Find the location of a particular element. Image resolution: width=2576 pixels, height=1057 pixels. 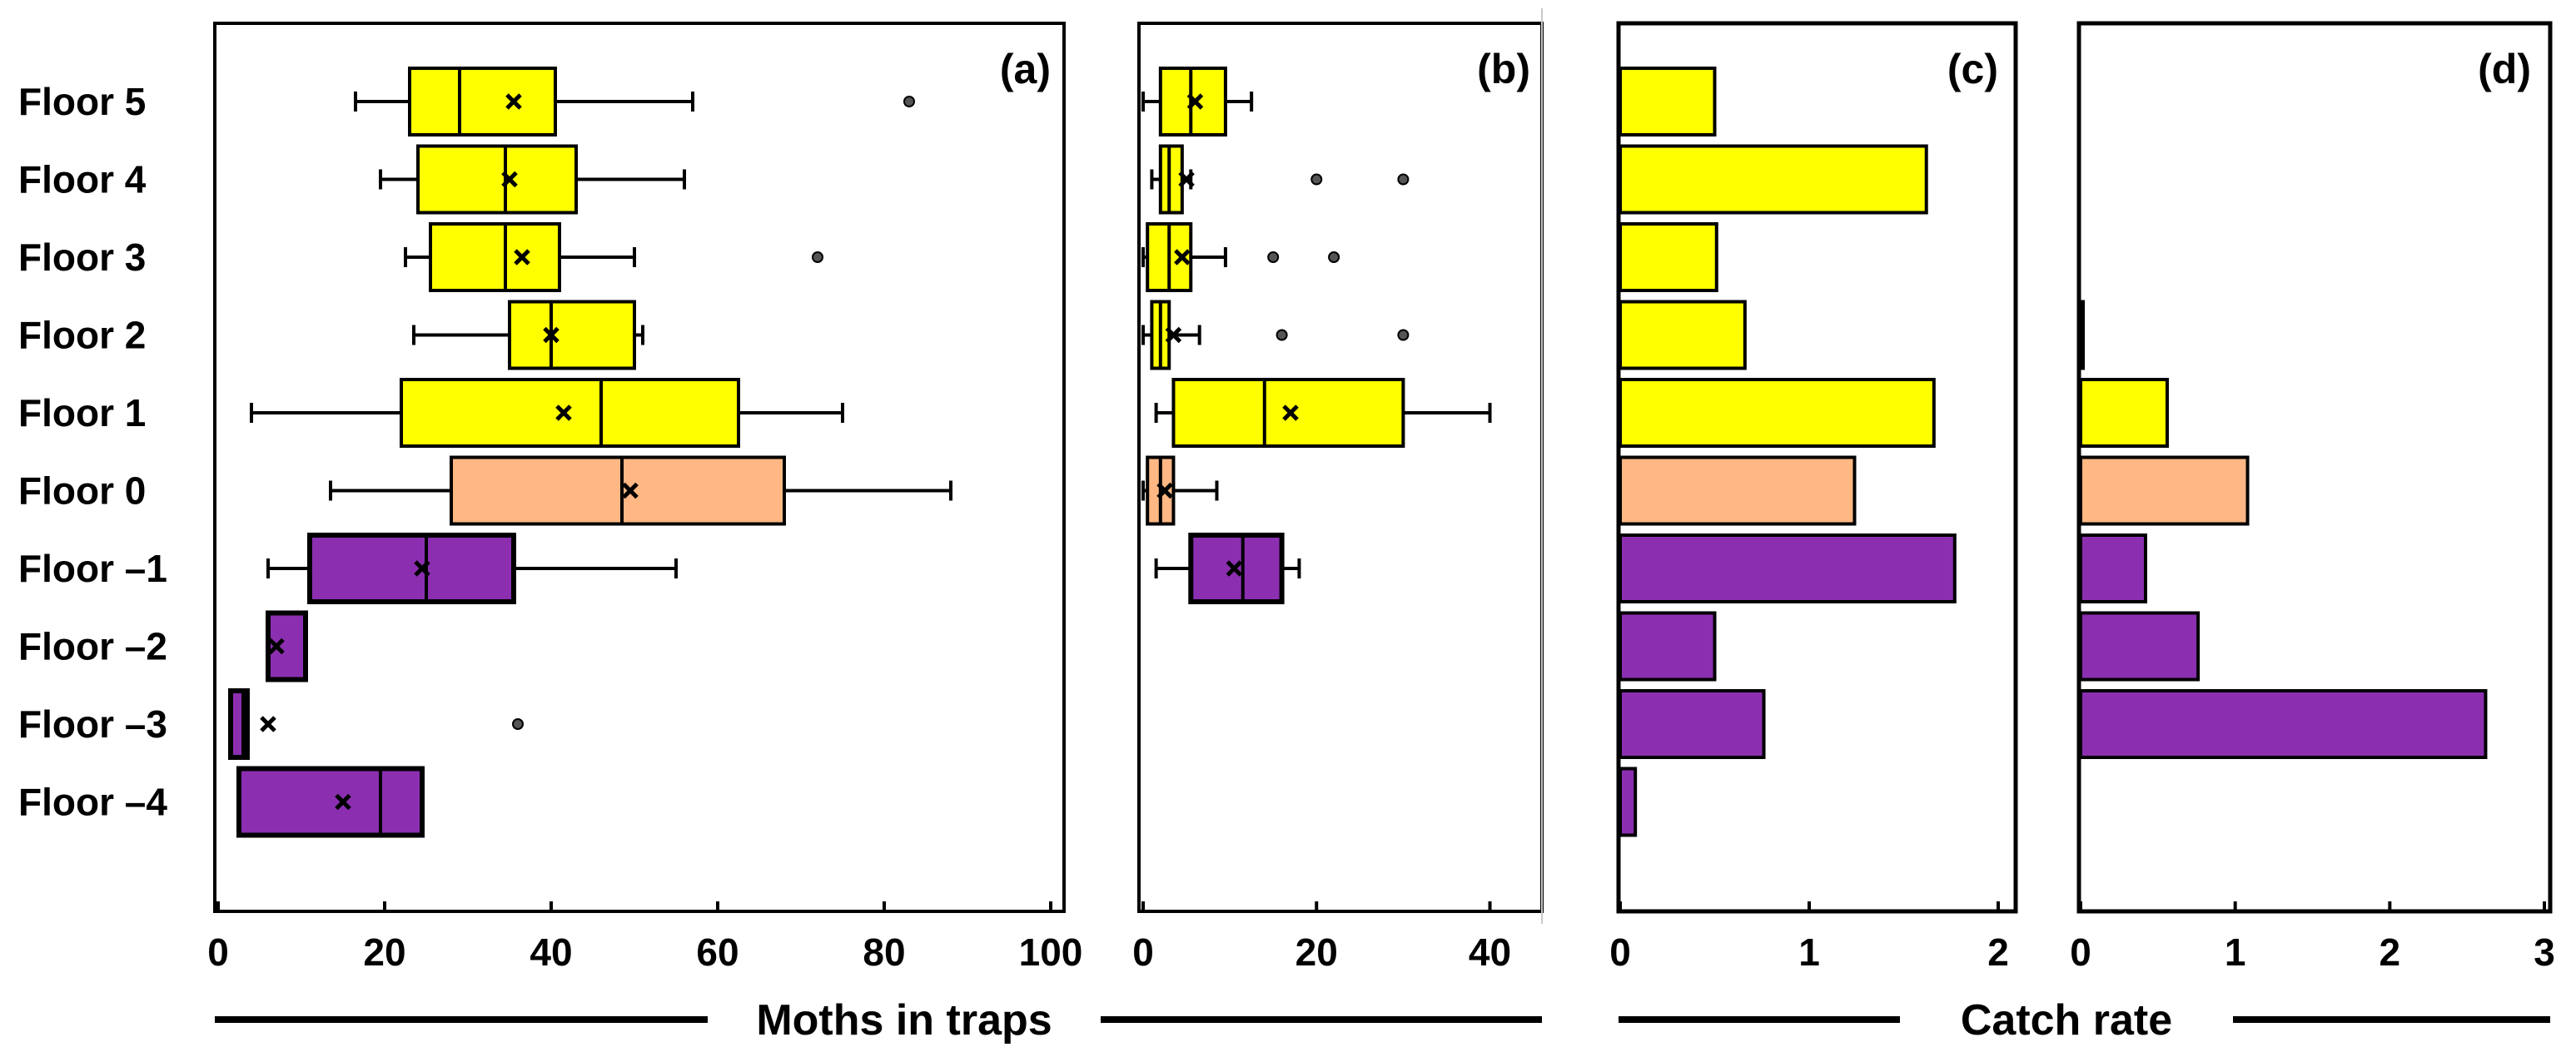

box-floor-m3 is located at coordinates (376, 724).